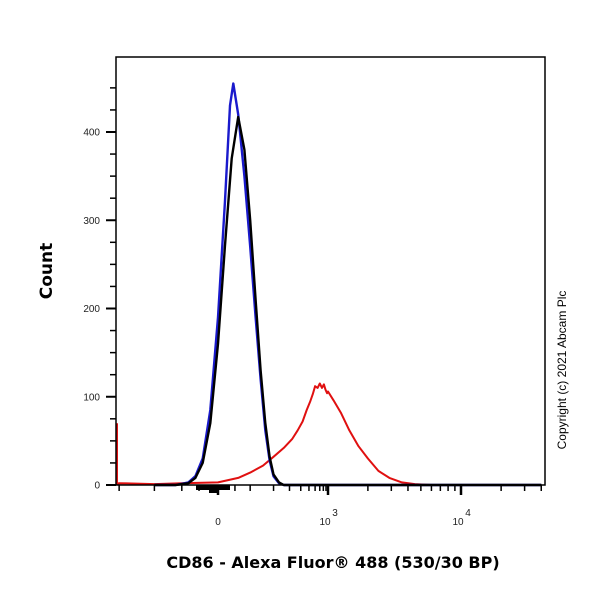  What do you see at coordinates (332, 562) in the screenshot?
I see `x-axis-label: CD86 - Alexa Fluor® 488 (530/30 BP)` at bounding box center [332, 562].